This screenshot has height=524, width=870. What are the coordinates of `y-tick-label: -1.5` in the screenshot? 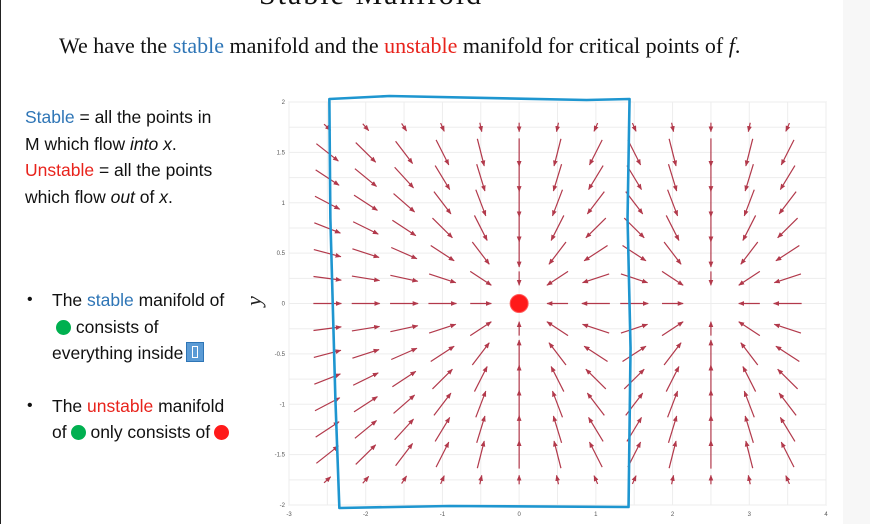 It's located at (280, 456).